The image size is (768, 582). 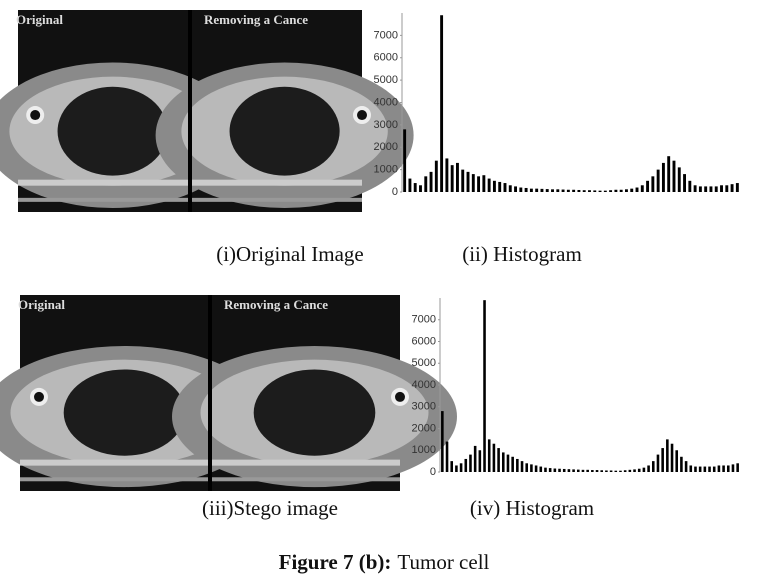 I want to click on figure-caption: Figure 7 (b): Tumor cell, so click(x=384, y=562).